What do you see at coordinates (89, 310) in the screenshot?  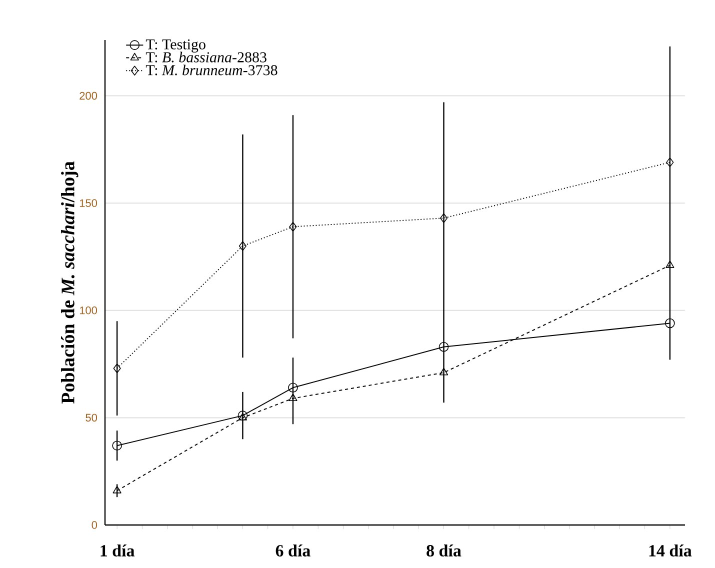 I see `y-tick-label: 100` at bounding box center [89, 310].